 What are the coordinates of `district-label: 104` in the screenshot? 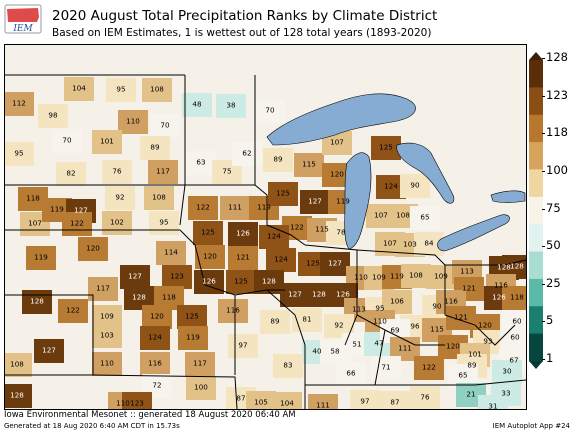 It's located at (287, 403).